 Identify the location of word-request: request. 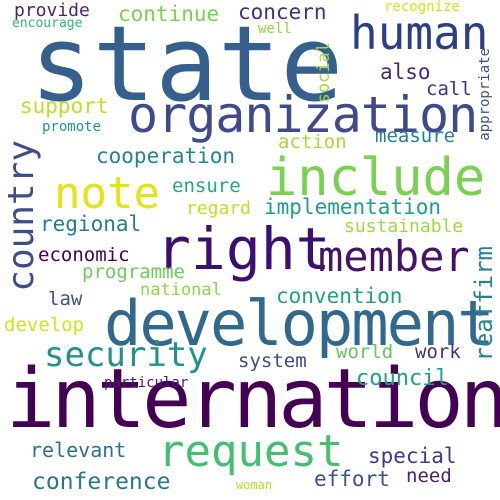
(251, 451).